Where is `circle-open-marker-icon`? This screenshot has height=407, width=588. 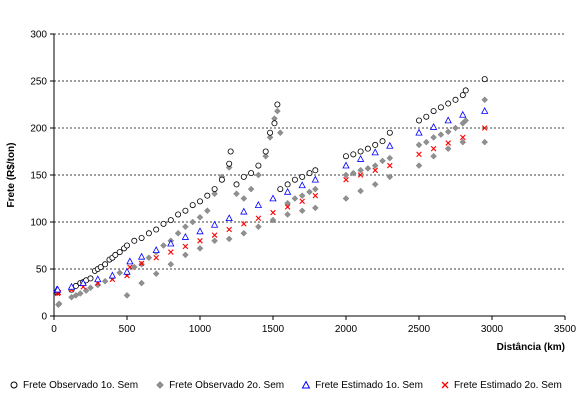 circle-open-marker-icon is located at coordinates (14, 385).